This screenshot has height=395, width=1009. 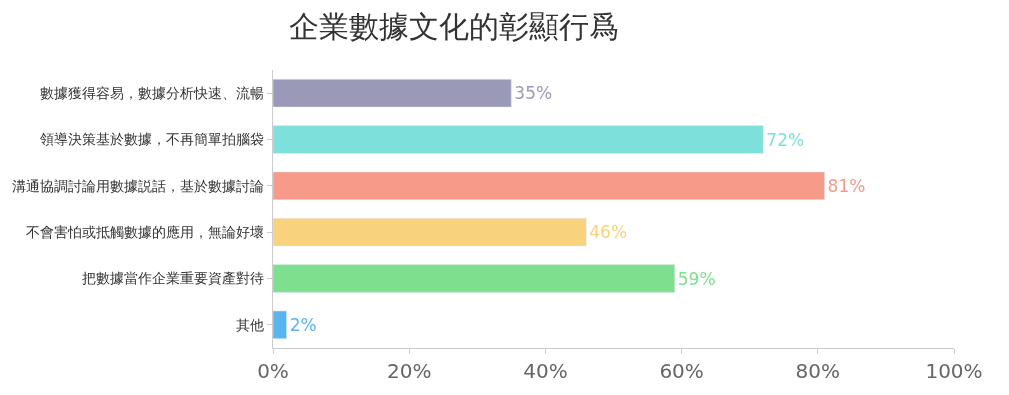 I want to click on y-tick-label: 不會害怕或抵觸數據的應用，無論好壞, so click(x=145, y=232).